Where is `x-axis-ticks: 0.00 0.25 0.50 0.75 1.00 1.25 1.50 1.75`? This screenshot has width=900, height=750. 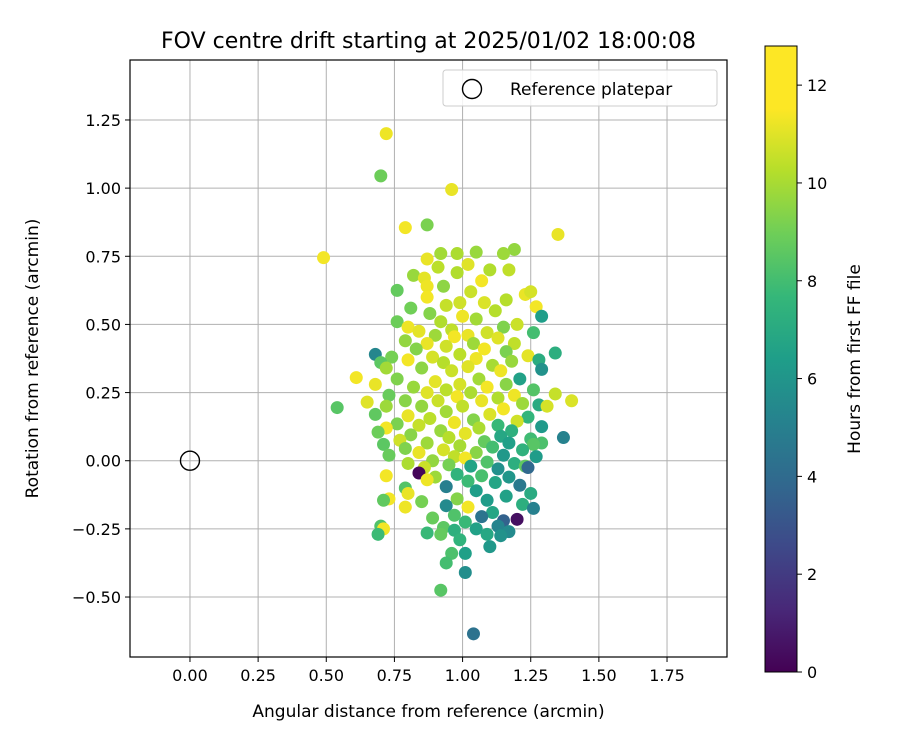 x-axis-ticks: 0.00 0.25 0.50 0.75 1.00 1.25 1.50 1.75 is located at coordinates (428, 671).